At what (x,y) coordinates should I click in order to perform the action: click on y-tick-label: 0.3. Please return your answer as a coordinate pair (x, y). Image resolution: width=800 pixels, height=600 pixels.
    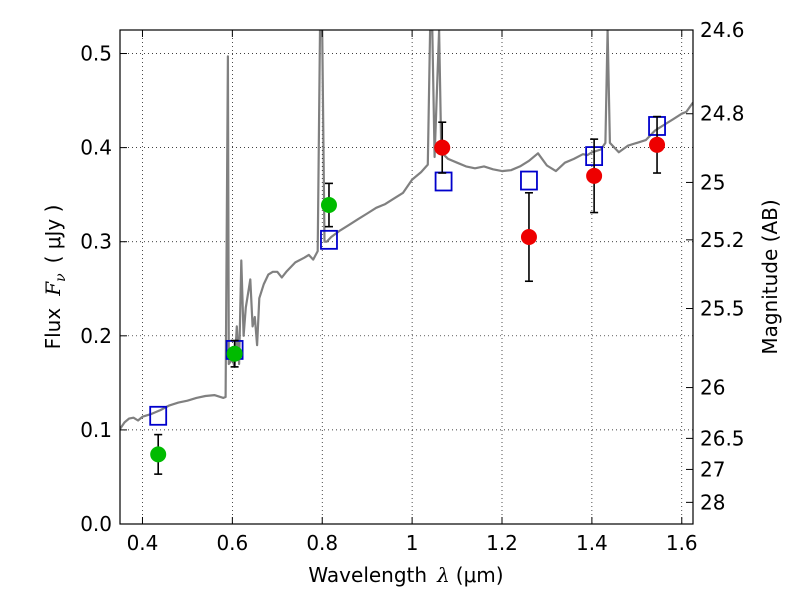
    Looking at the image, I should click on (96, 242).